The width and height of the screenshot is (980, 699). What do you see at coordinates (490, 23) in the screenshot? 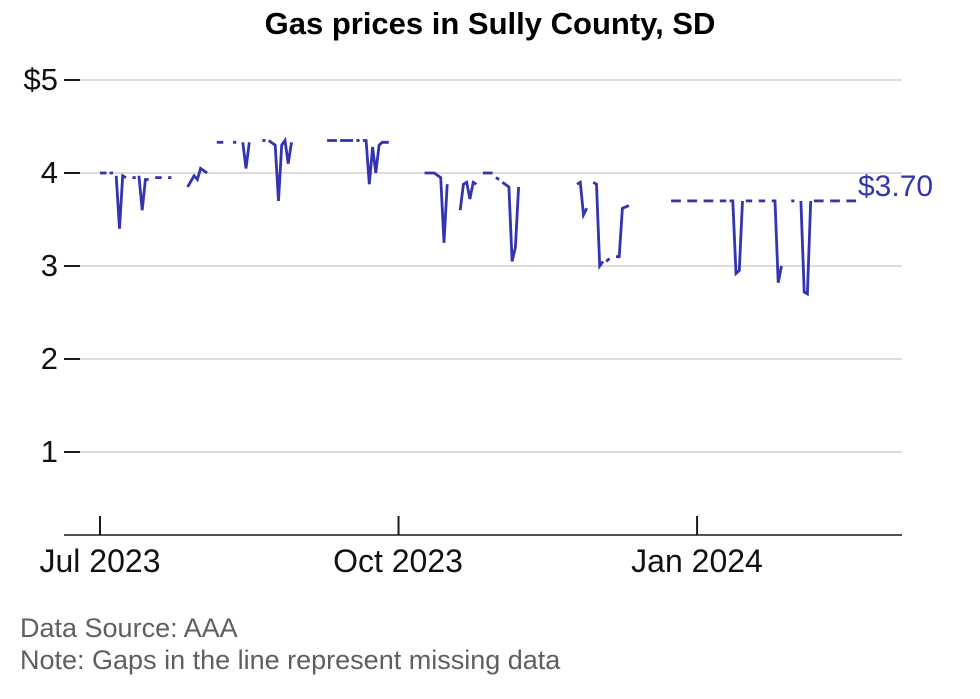
I see `chart-title: Gas prices in Sully County, SD` at bounding box center [490, 23].